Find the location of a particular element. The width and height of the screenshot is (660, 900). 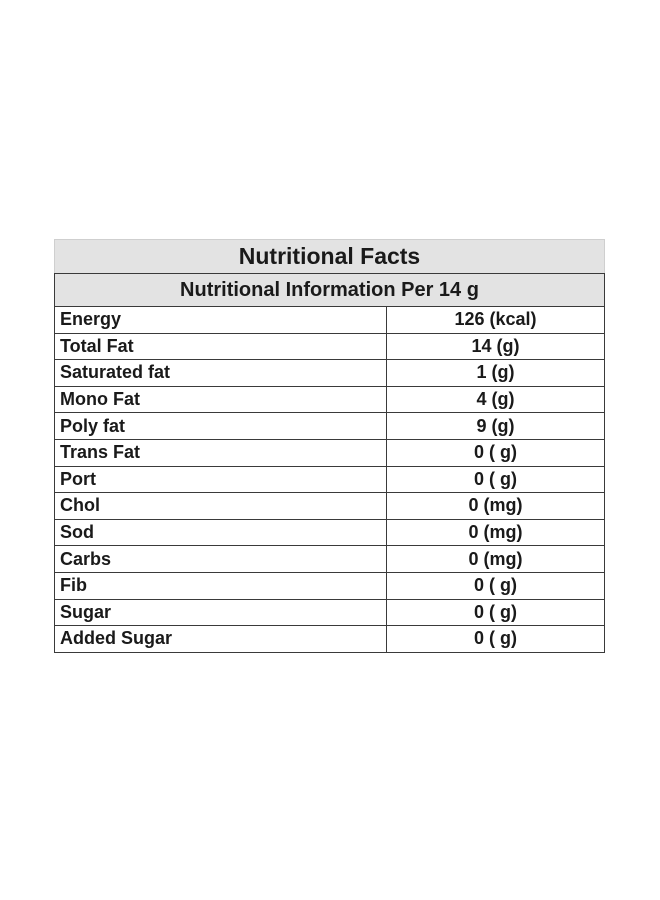

table-row: Trans Fat 0 ( g) is located at coordinates (329, 452).